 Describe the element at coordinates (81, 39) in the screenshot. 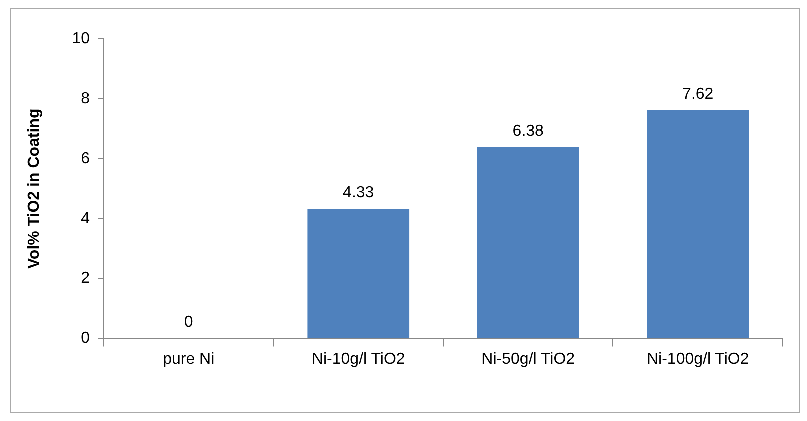

I see `y-tick-label: 10` at that location.